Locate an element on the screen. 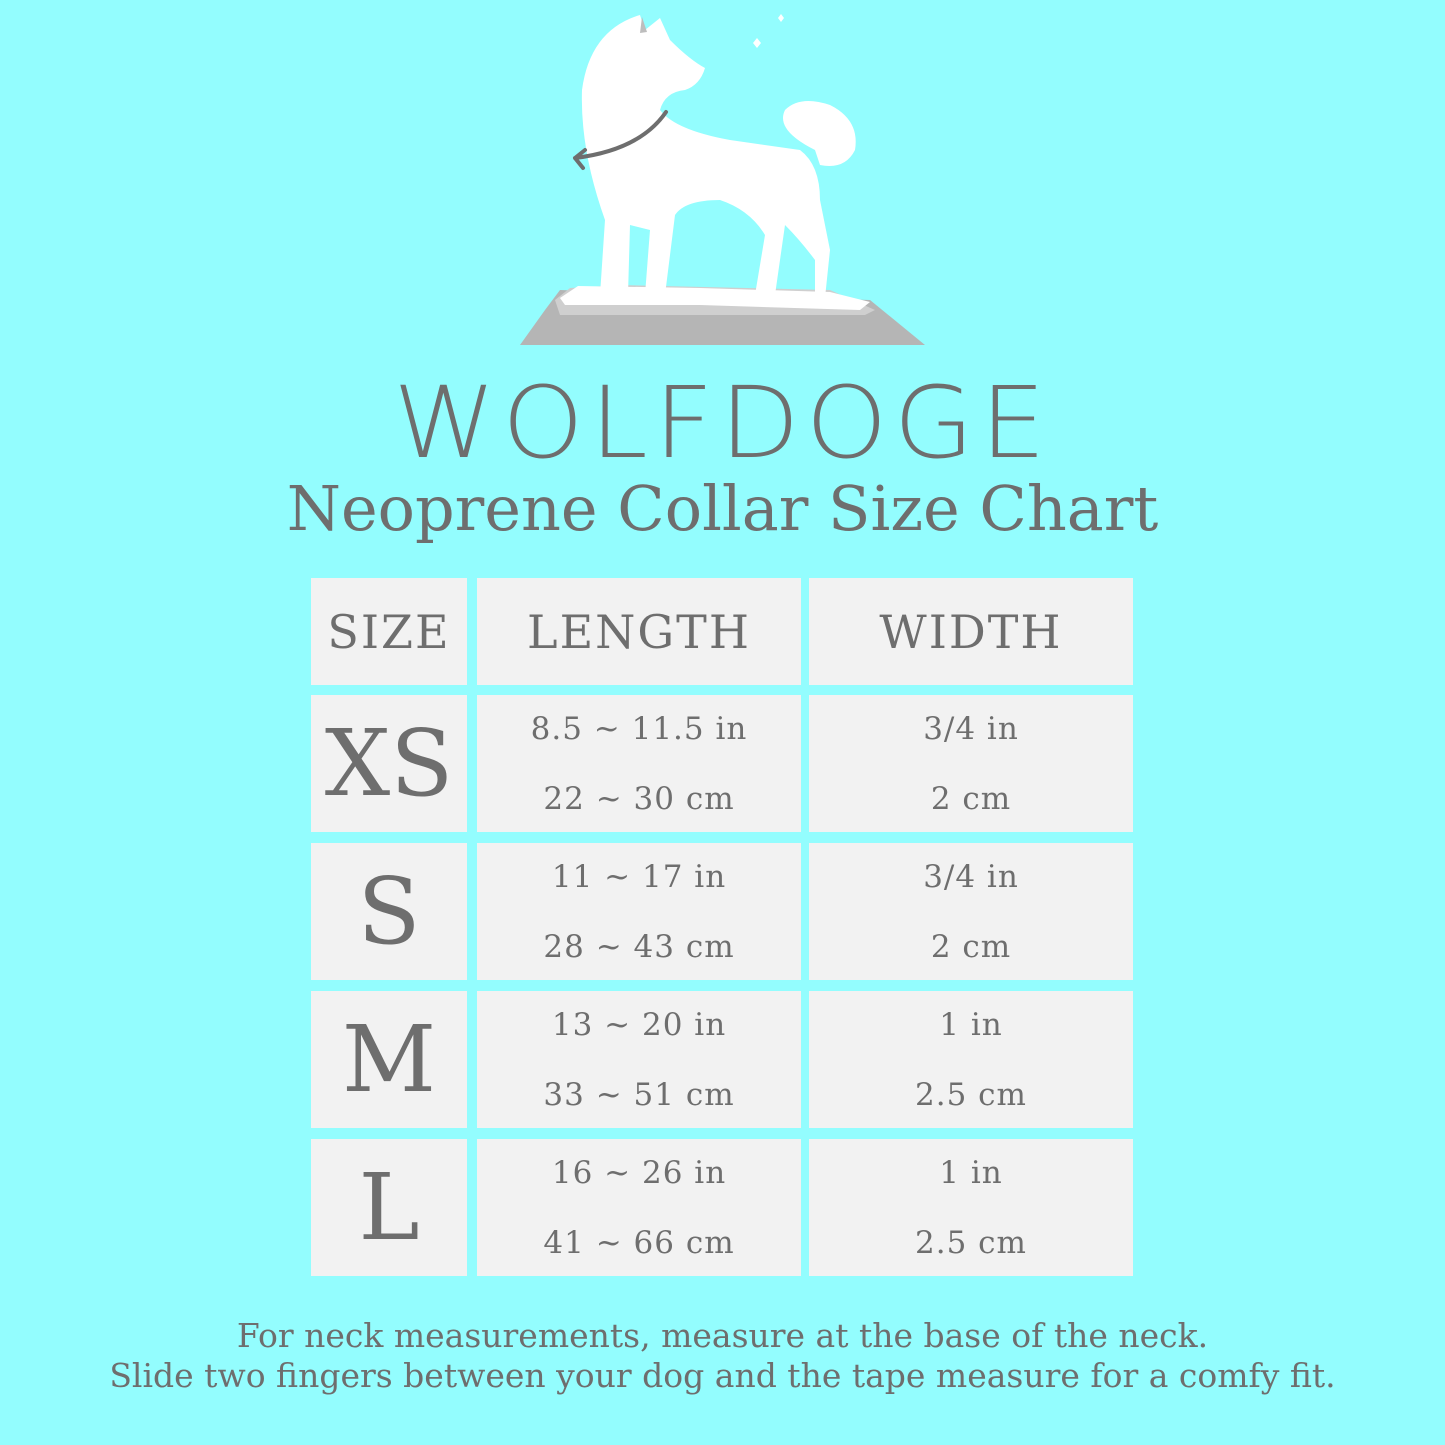 The width and height of the screenshot is (1445, 1445). dog-body is located at coordinates (705, 156).